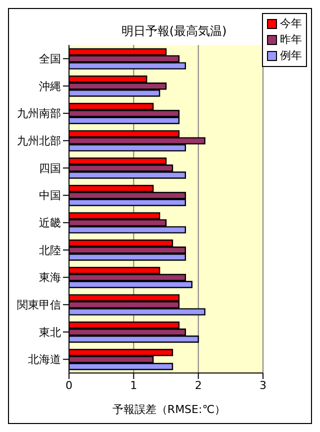 This screenshot has height=432, width=320. What do you see at coordinates (291, 24) in the screenshot?
I see `legend-label: 今年` at bounding box center [291, 24].